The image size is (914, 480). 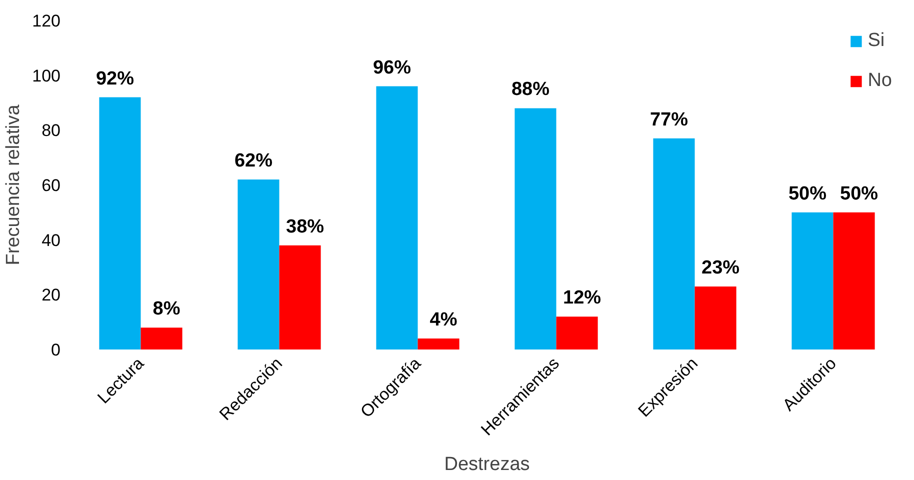 What do you see at coordinates (51, 295) in the screenshot?
I see `y-tick-label: 20` at bounding box center [51, 295].